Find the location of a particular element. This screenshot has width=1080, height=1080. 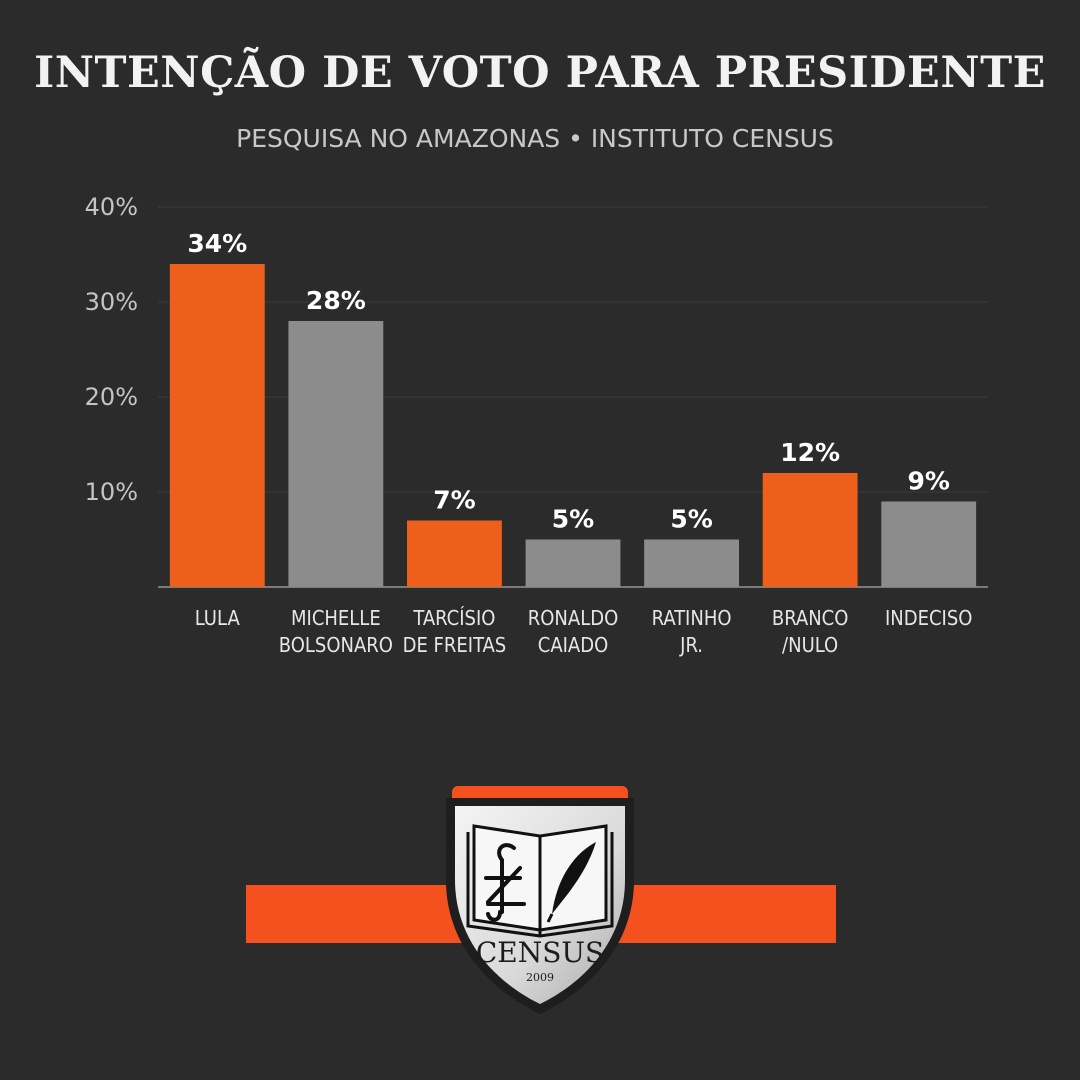

y-tick-label: 40% is located at coordinates (111, 207).